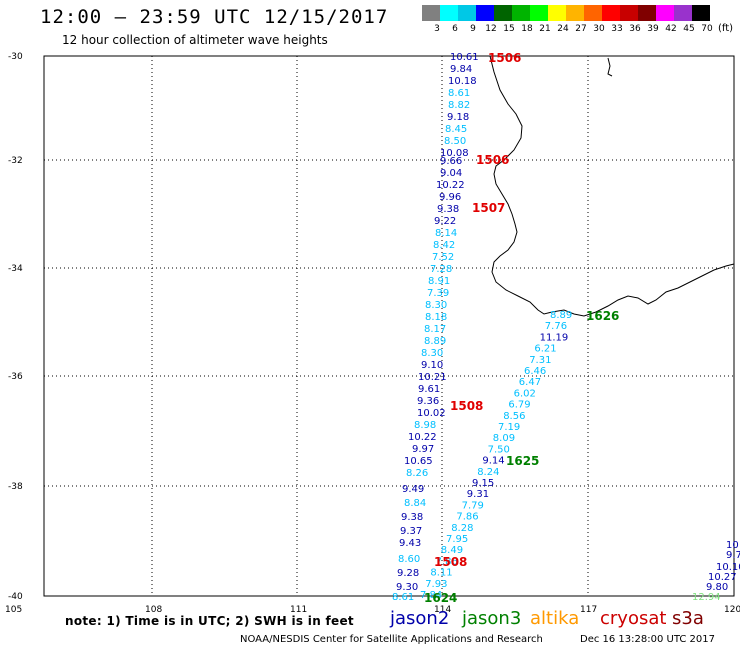 This screenshot has height=650, width=740. I want to click on wave-height-value: 9.37, so click(411, 531).